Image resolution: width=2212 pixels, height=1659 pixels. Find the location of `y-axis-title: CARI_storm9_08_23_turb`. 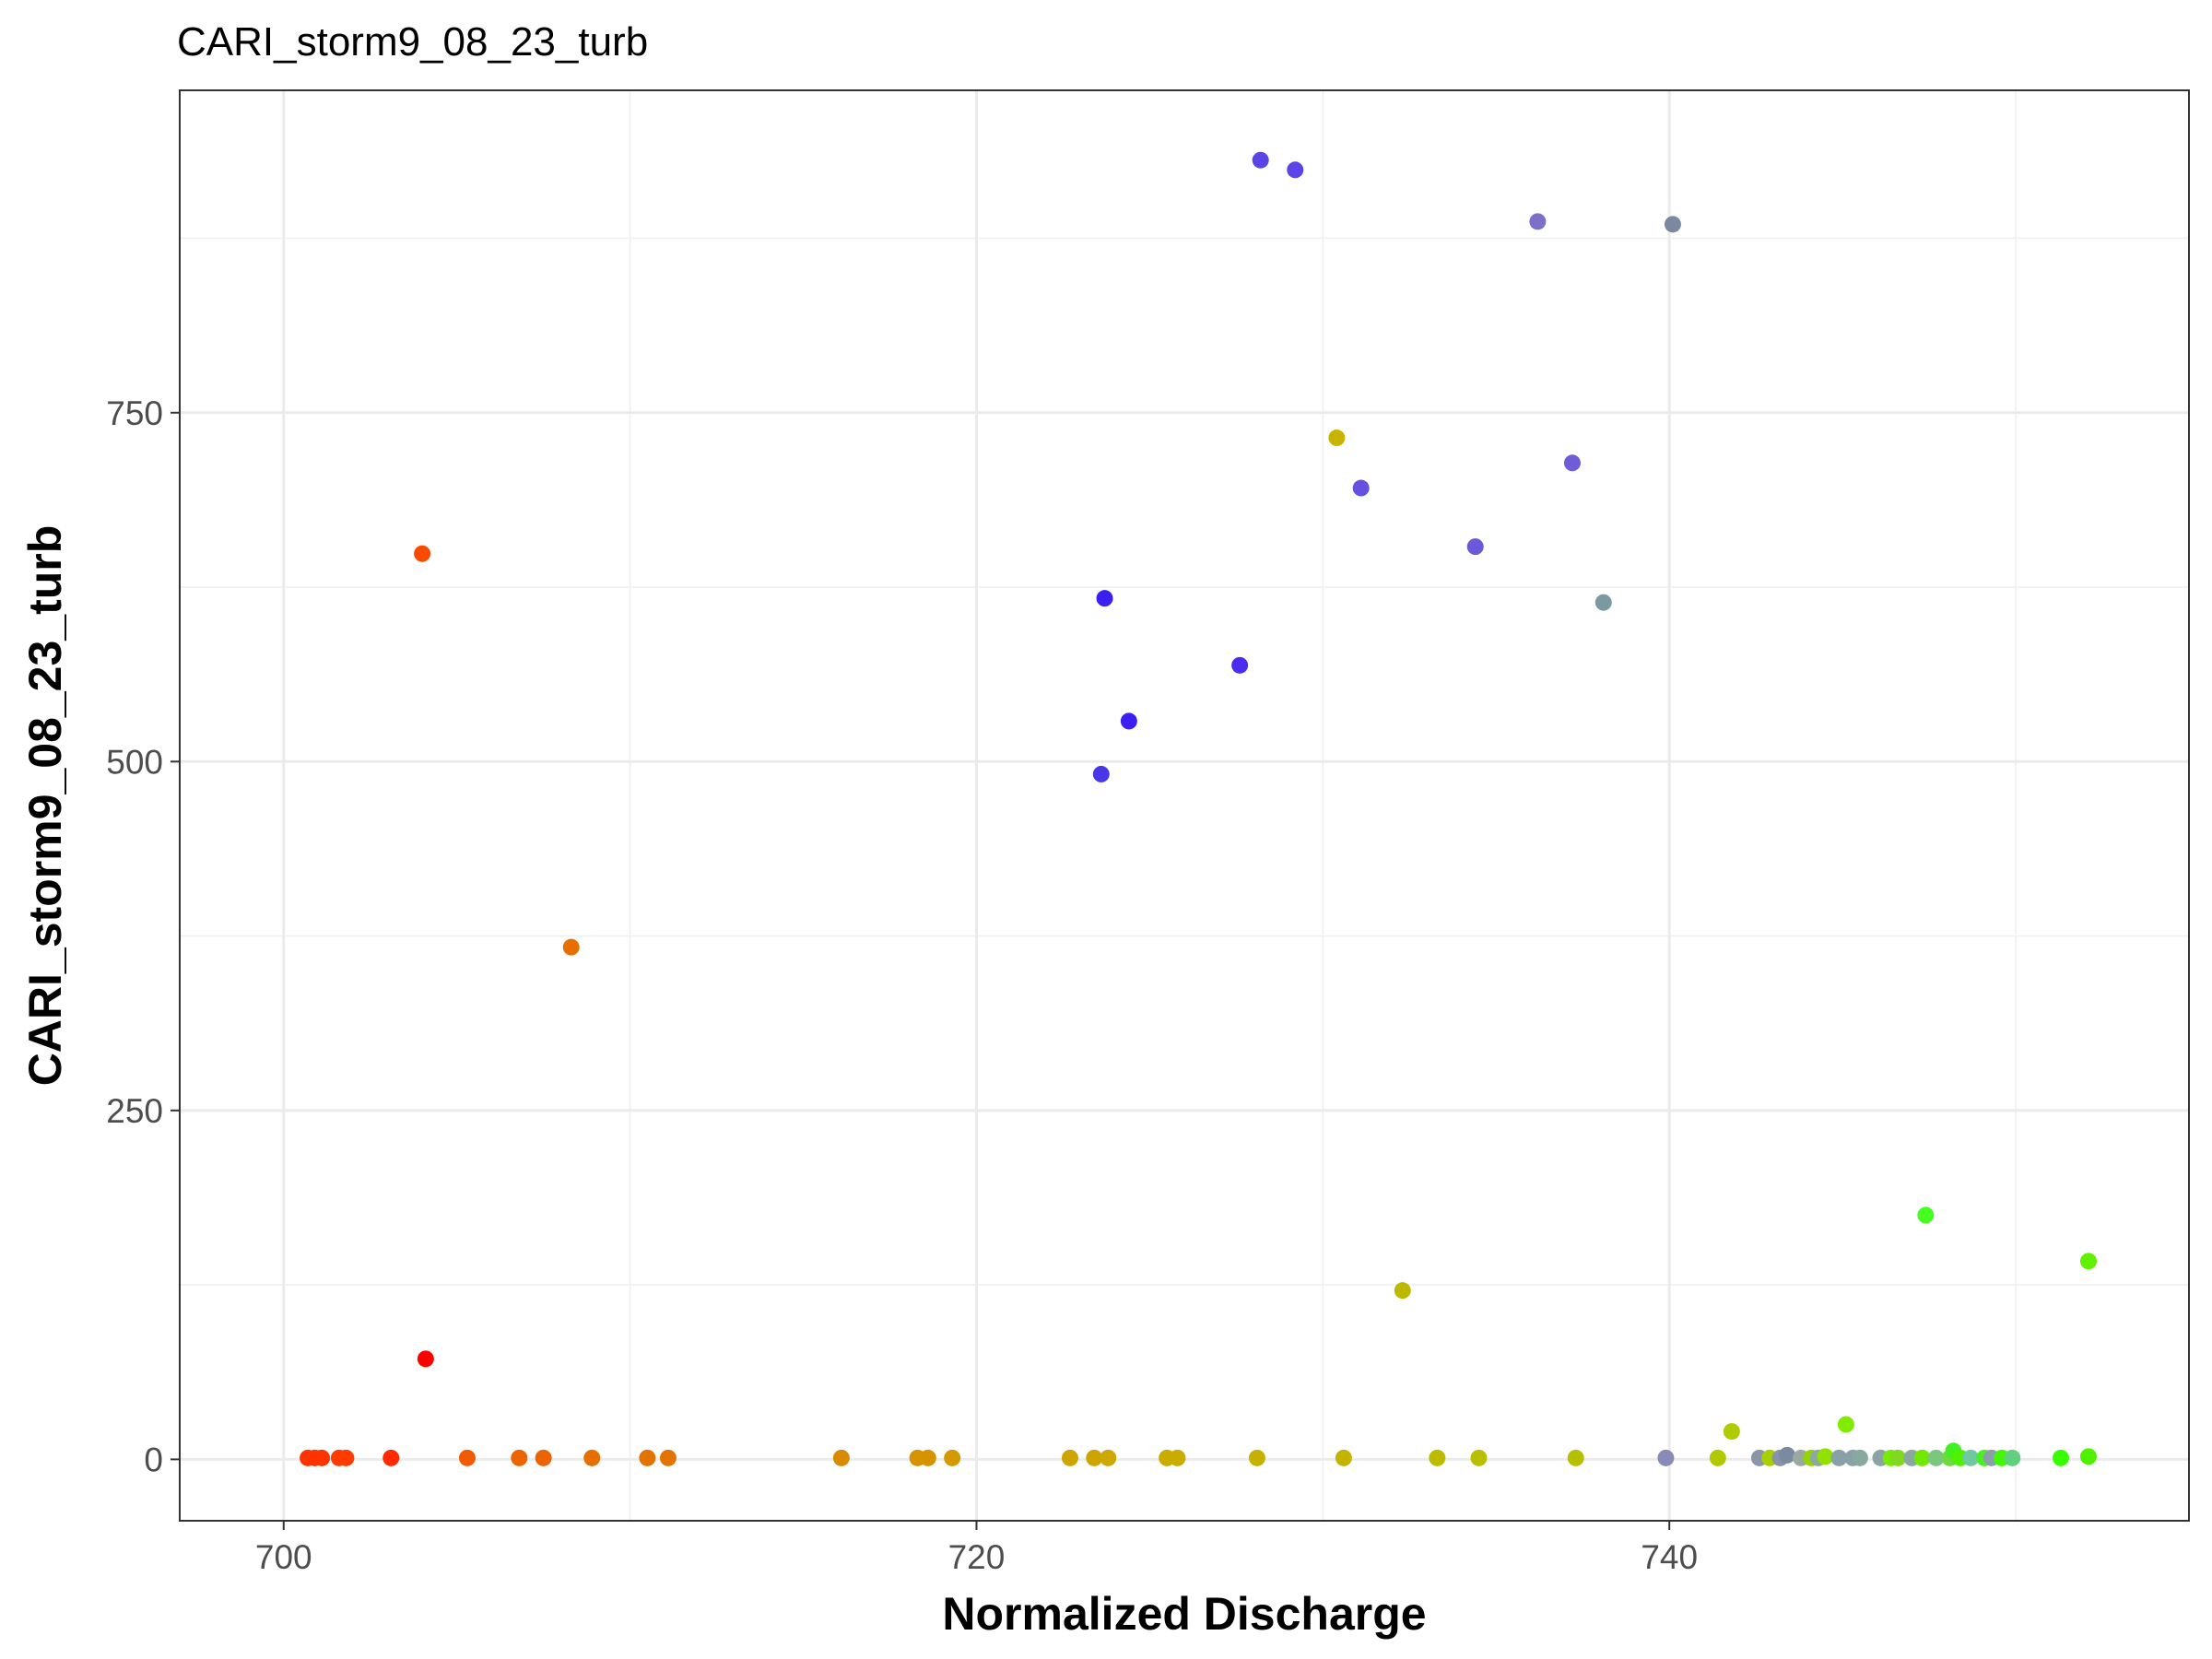

y-axis-title: CARI_storm9_08_23_turb is located at coordinates (45, 806).